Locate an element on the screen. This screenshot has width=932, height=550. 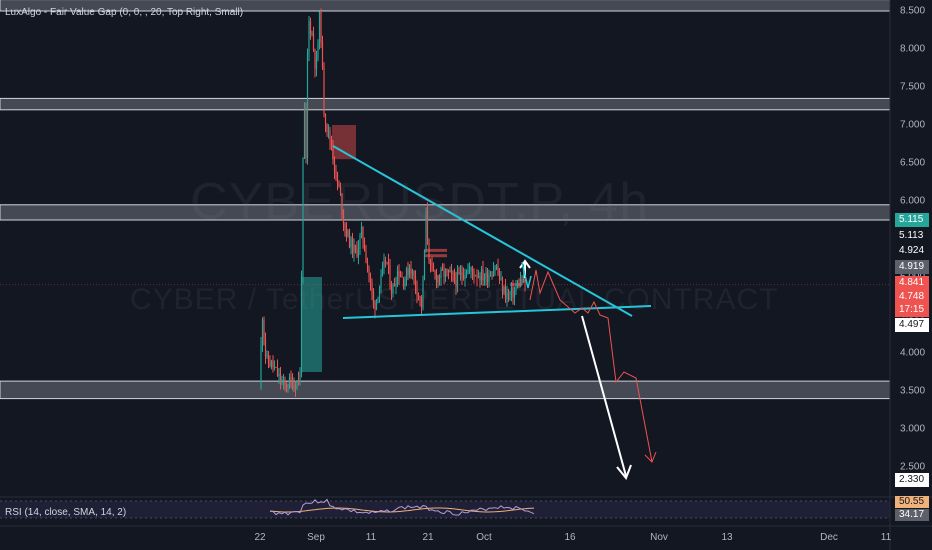
price-label: 5.115 is located at coordinates (912, 220).